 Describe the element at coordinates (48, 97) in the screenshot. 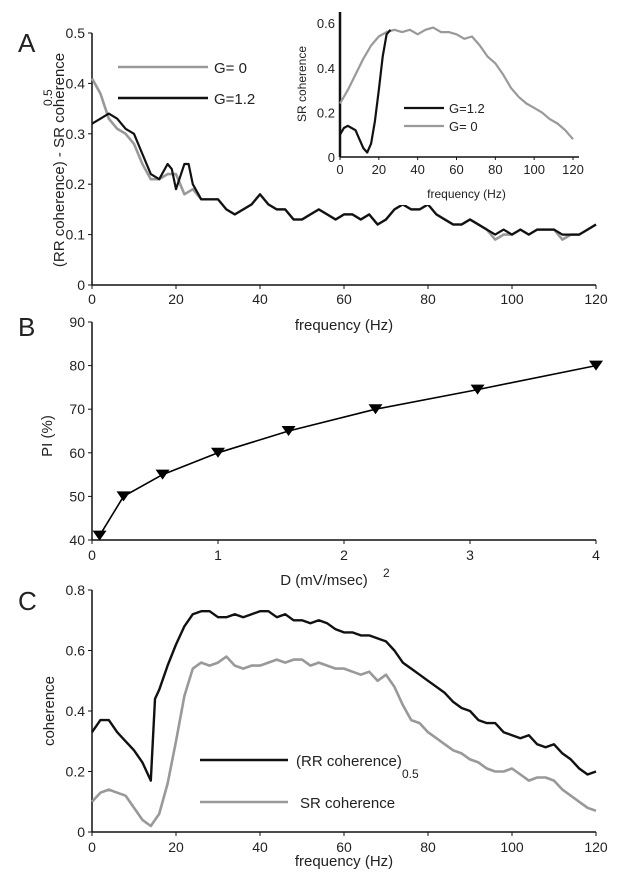

I see `y-axis-label-sup: 0.5` at that location.